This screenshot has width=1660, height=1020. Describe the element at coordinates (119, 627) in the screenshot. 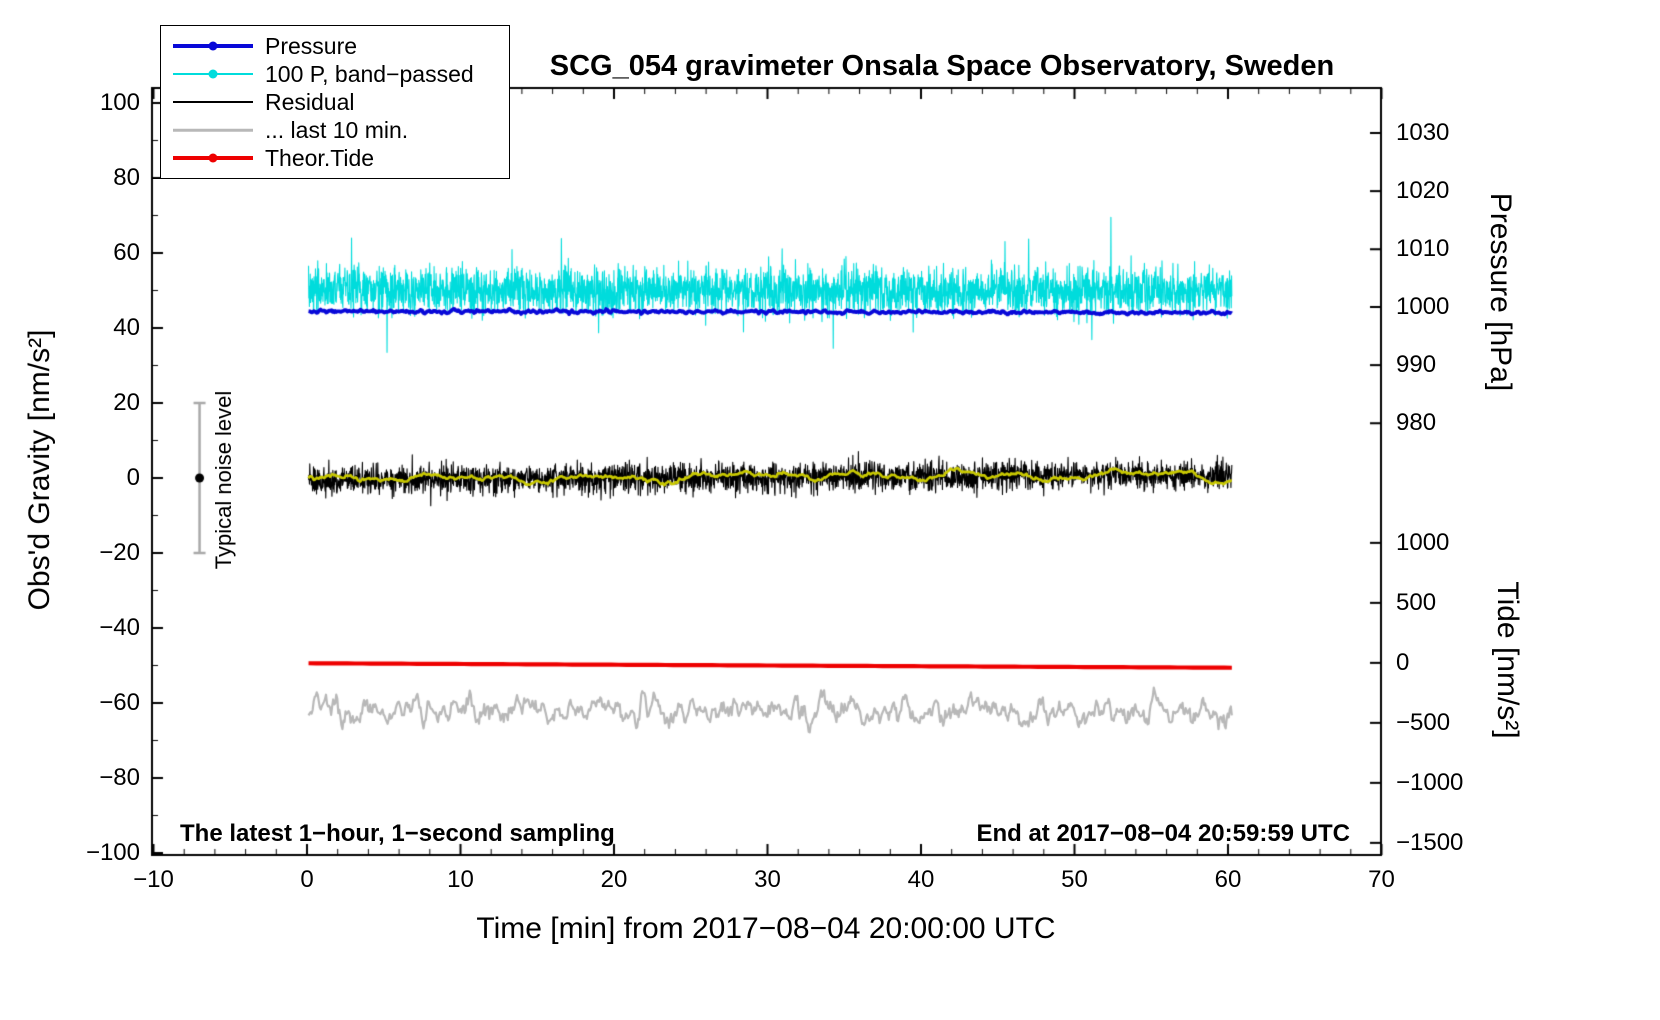

I see `gravity-tick-label: −40` at that location.